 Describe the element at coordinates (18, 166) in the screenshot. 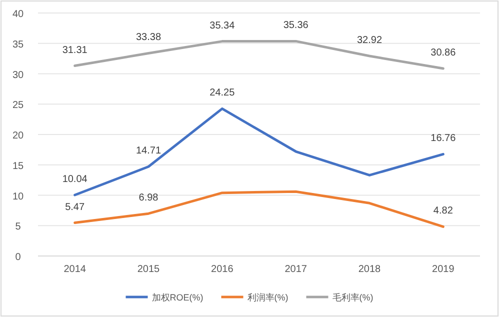

I see `y-tick-label: 15` at that location.